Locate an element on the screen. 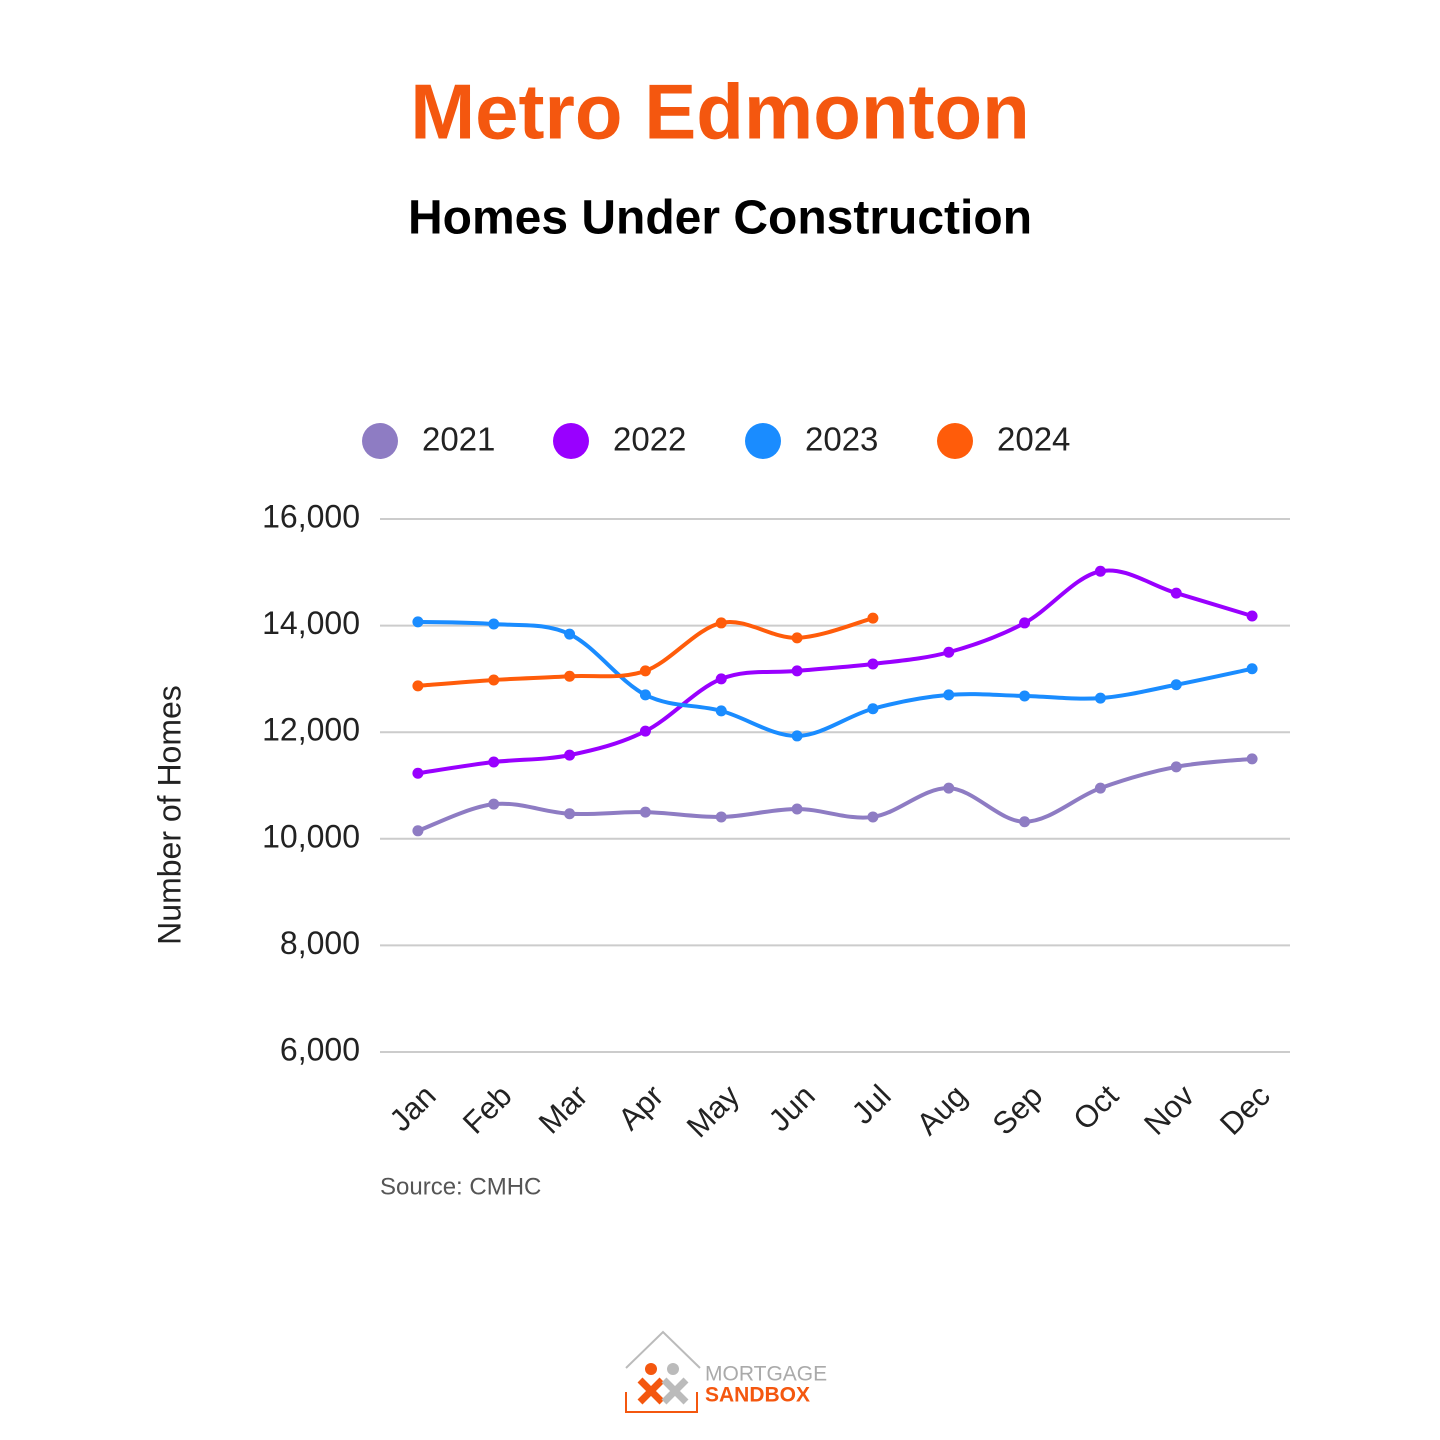 The width and height of the screenshot is (1440, 1440). x-tick-label: Feb is located at coordinates (487, 1109).